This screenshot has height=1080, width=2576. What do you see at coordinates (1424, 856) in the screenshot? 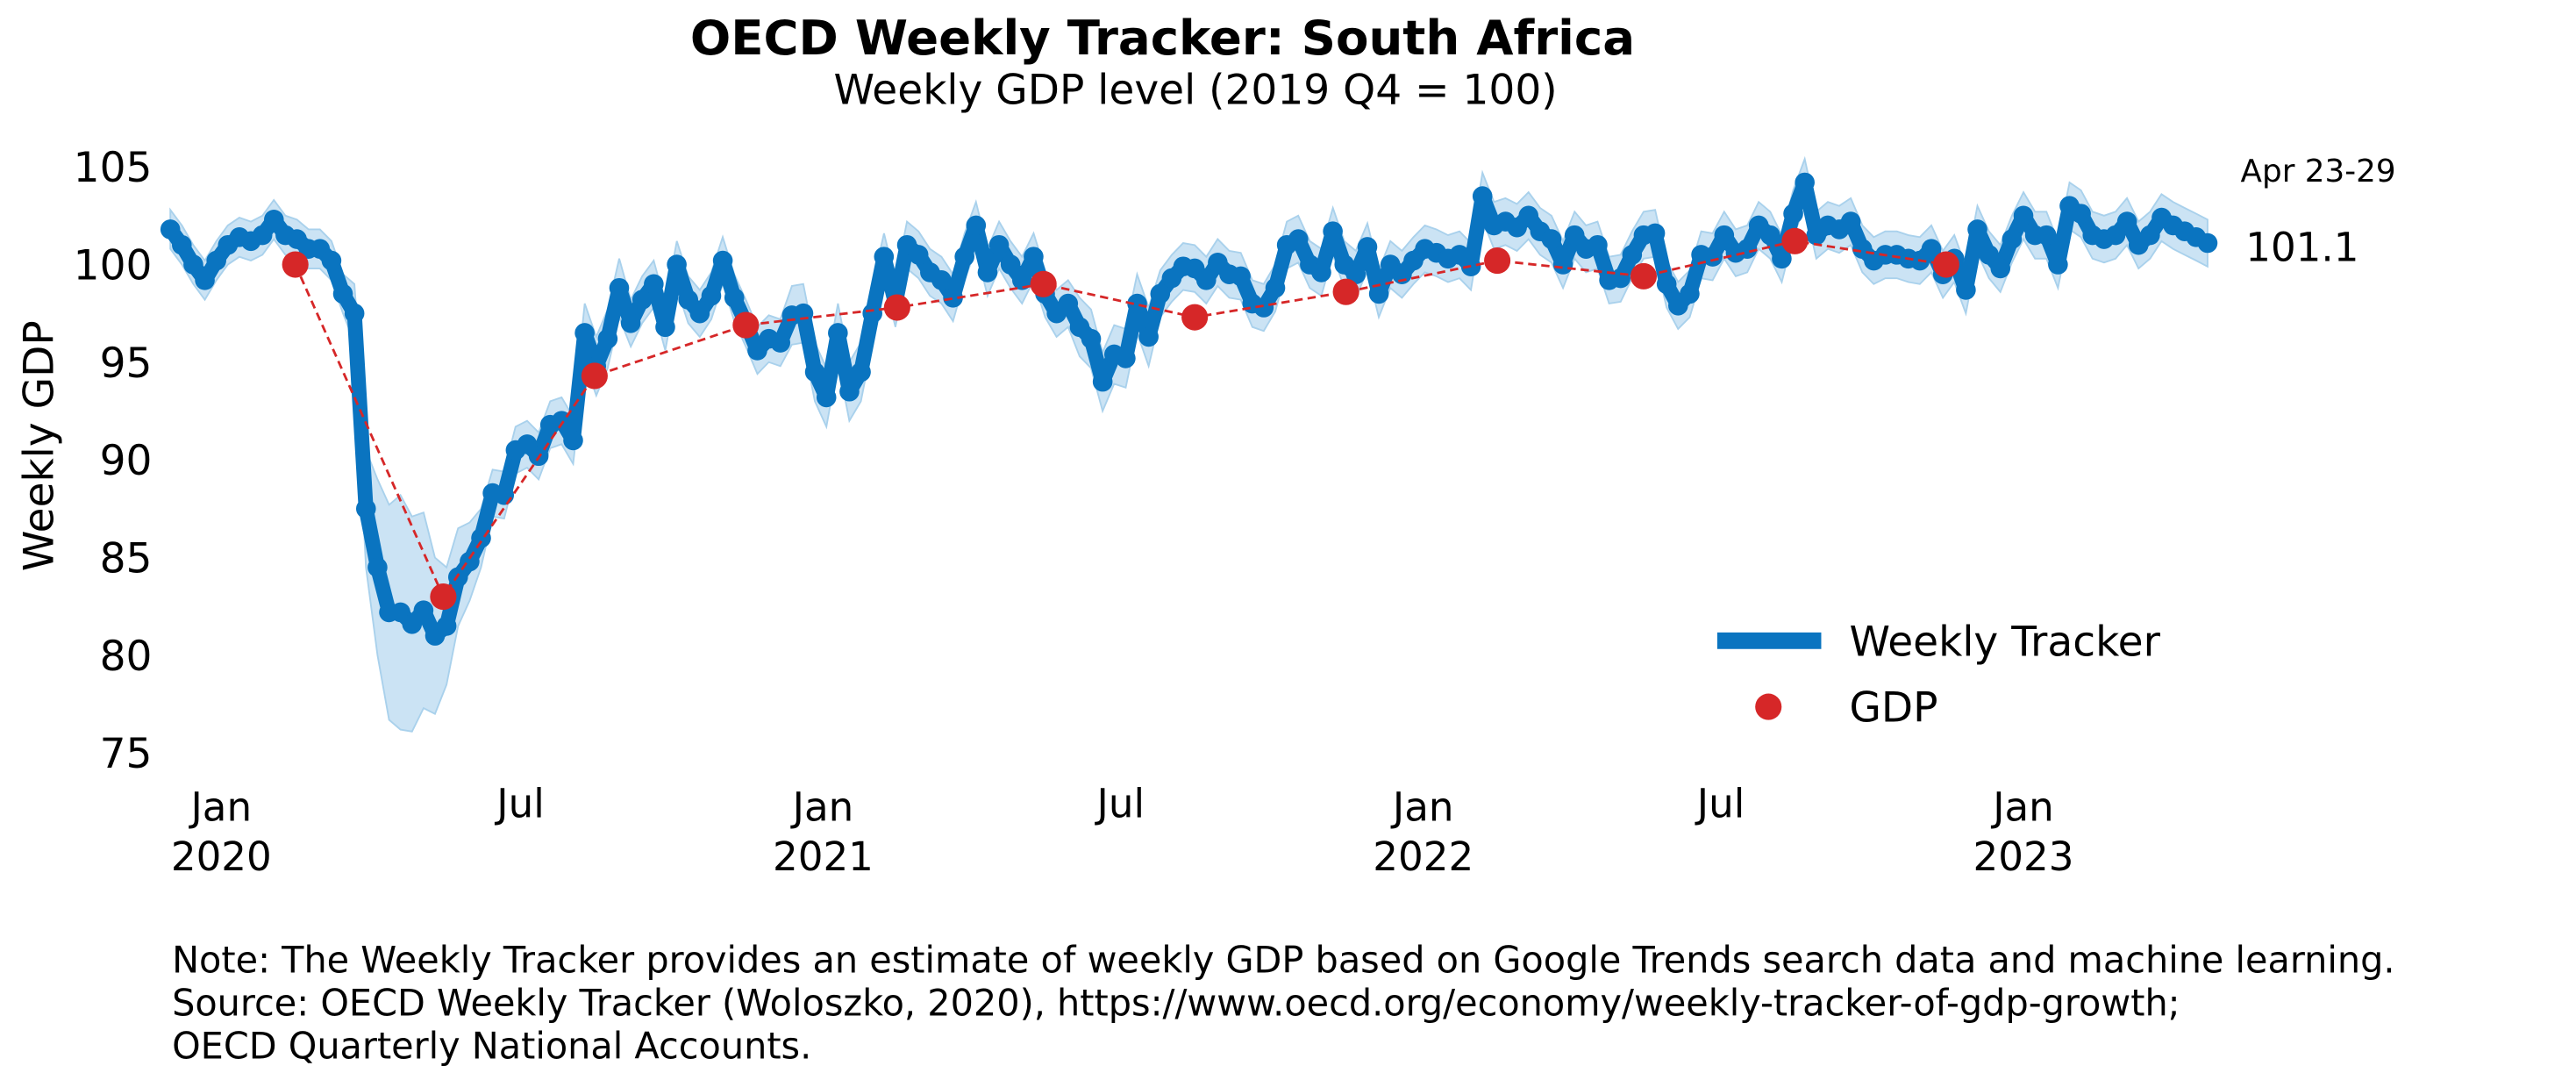
I see `x-tick-year: 2022` at bounding box center [1424, 856].